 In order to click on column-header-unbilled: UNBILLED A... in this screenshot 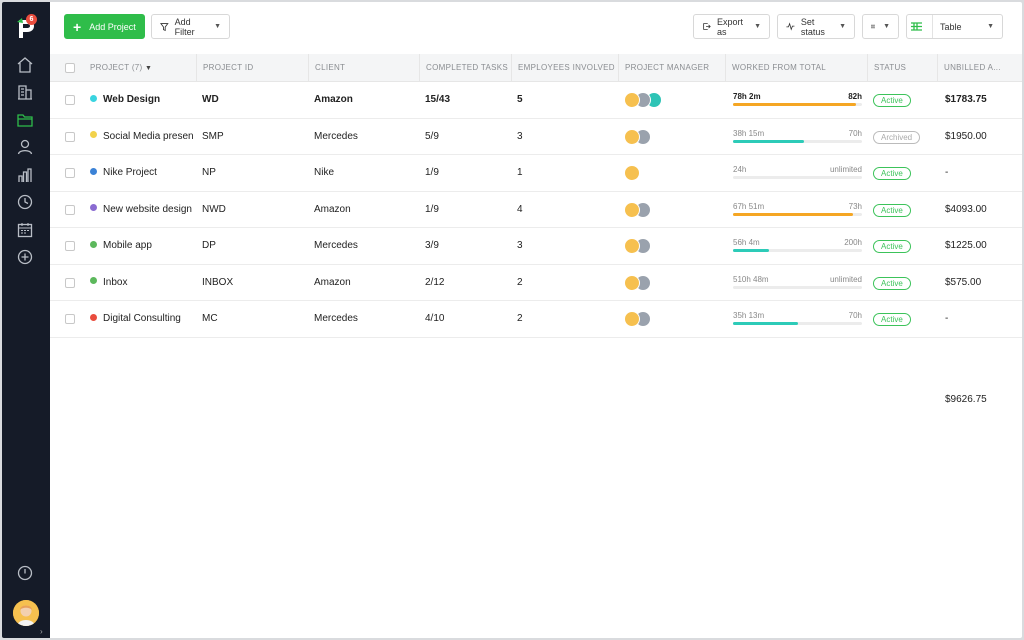, I will do `click(979, 68)`.